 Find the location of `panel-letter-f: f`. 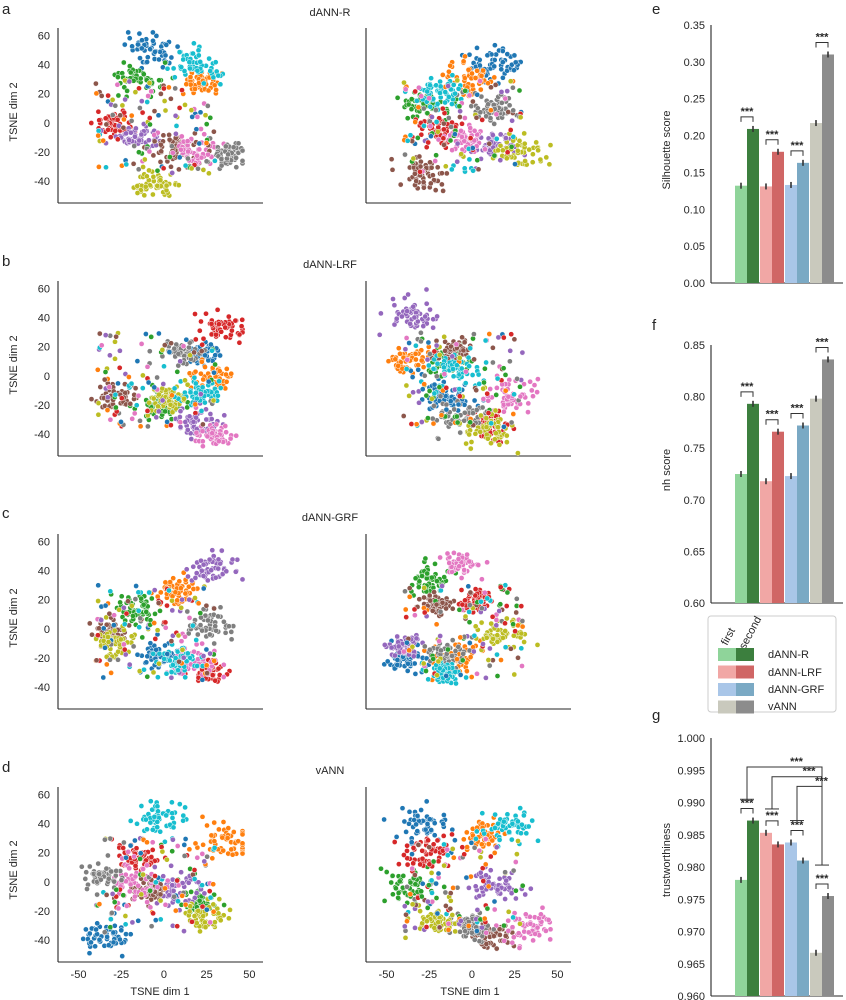

panel-letter-f: f is located at coordinates (654, 325).